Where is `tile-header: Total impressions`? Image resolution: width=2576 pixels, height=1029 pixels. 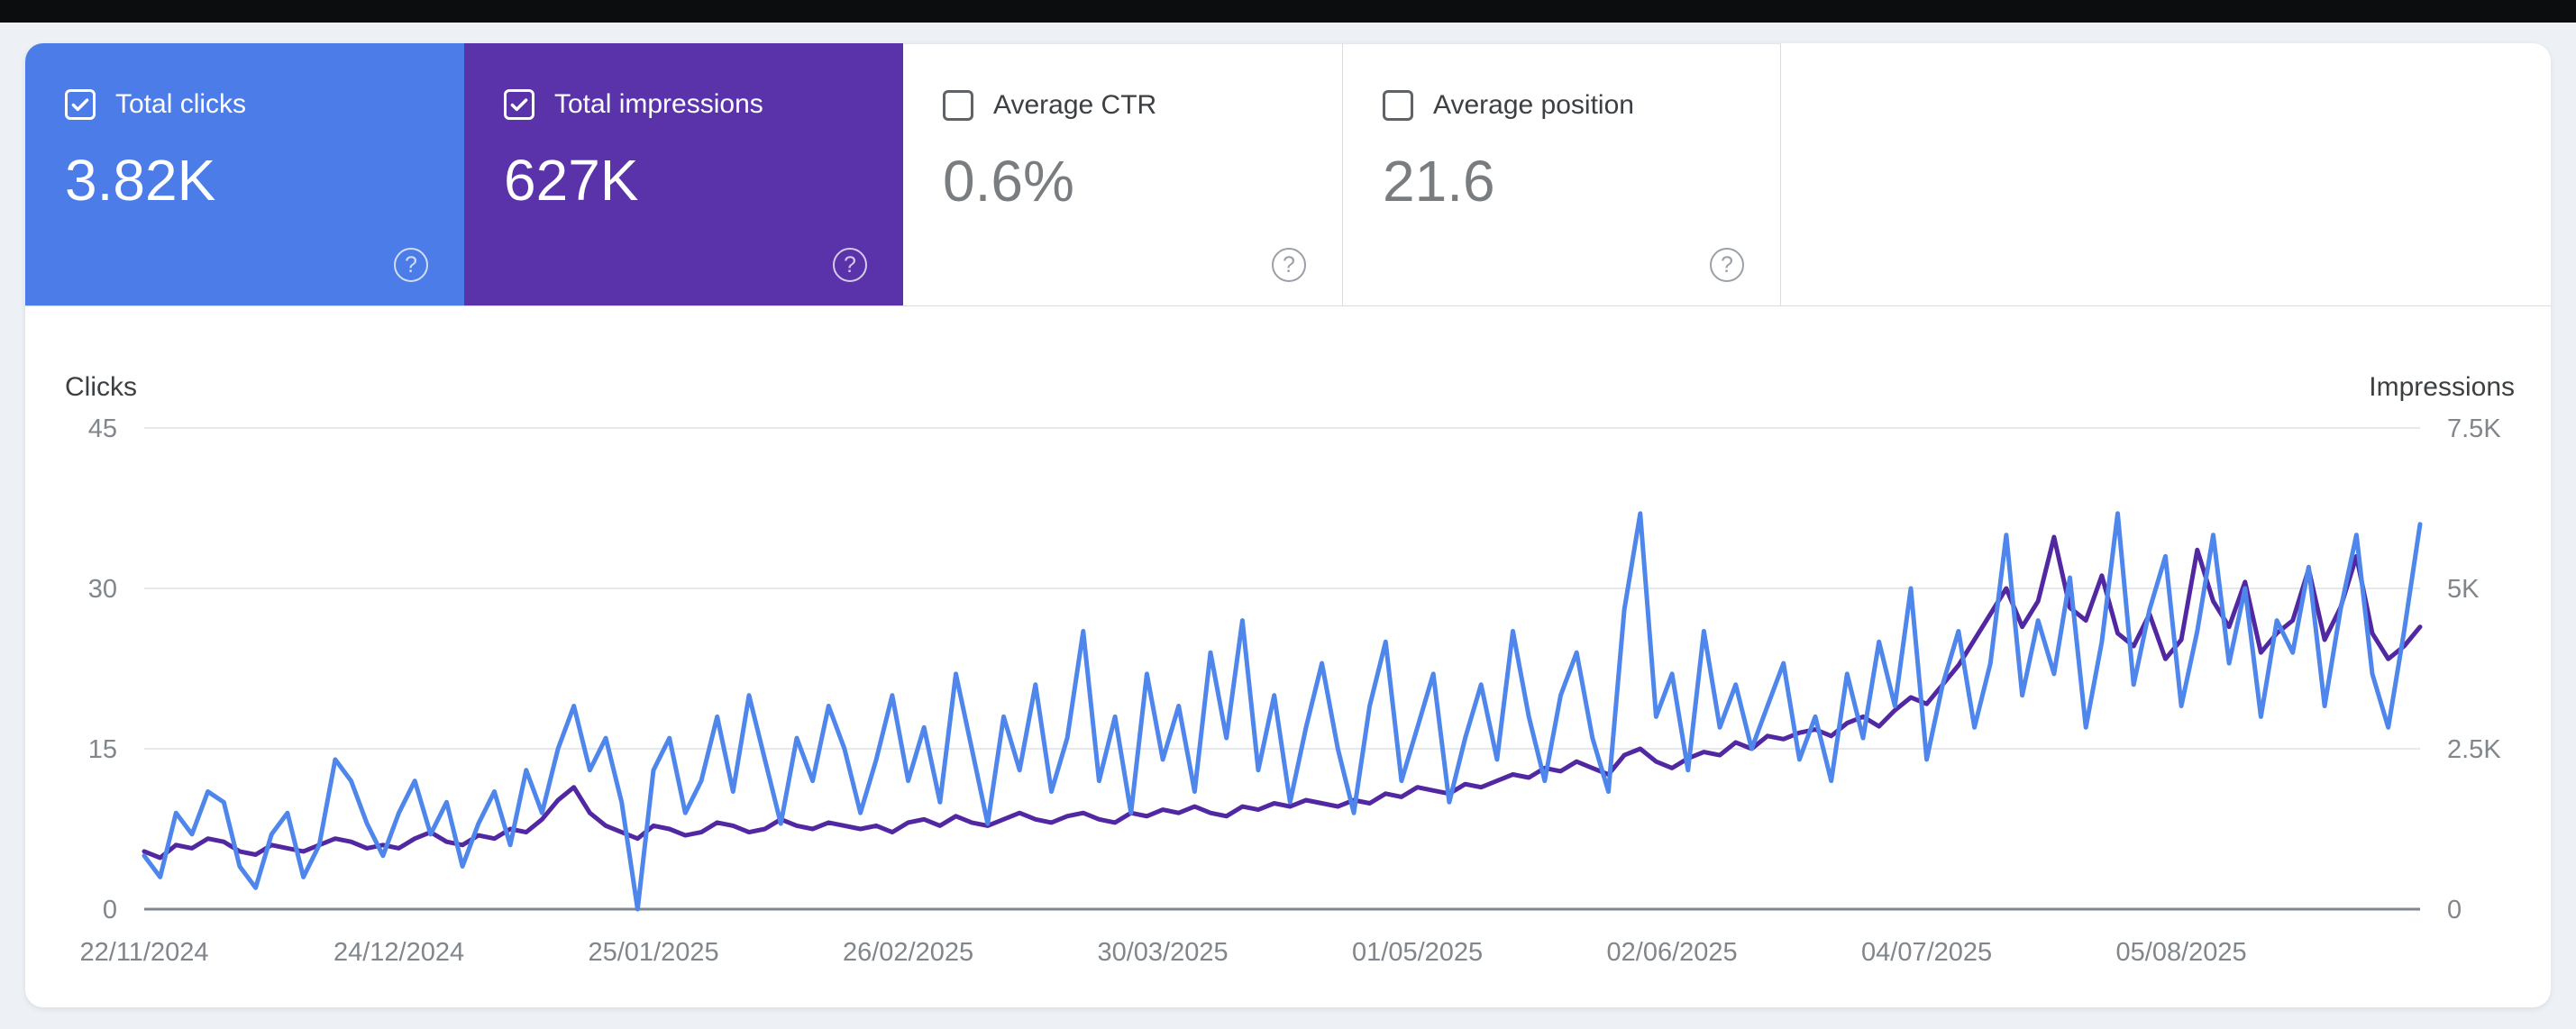
tile-header: Total impressions is located at coordinates (703, 104).